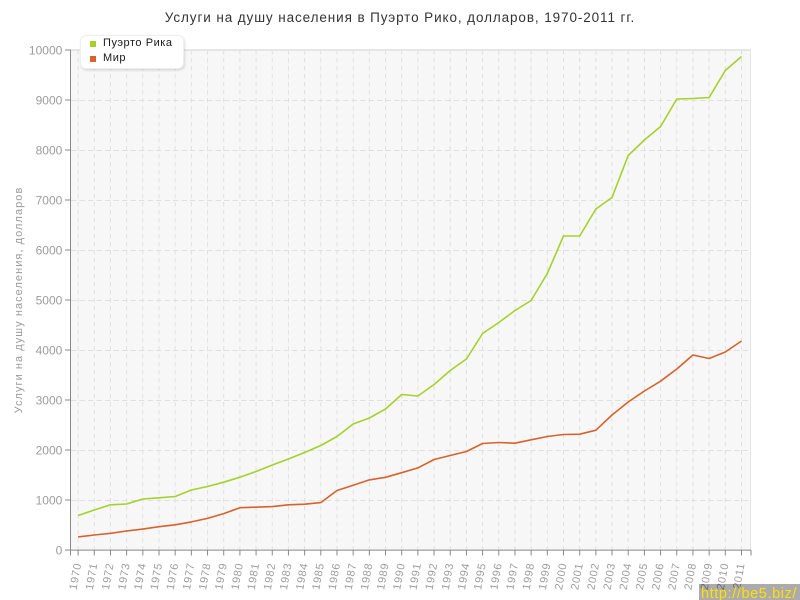 Image resolution: width=800 pixels, height=600 pixels. What do you see at coordinates (19, 300) in the screenshot?
I see `svg-text:Услуги на душу населения, долл: Услуги на душу населения, долларов` at bounding box center [19, 300].